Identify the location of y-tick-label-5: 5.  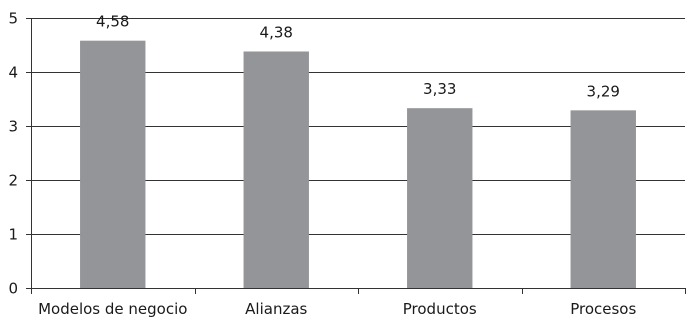
(13, 19).